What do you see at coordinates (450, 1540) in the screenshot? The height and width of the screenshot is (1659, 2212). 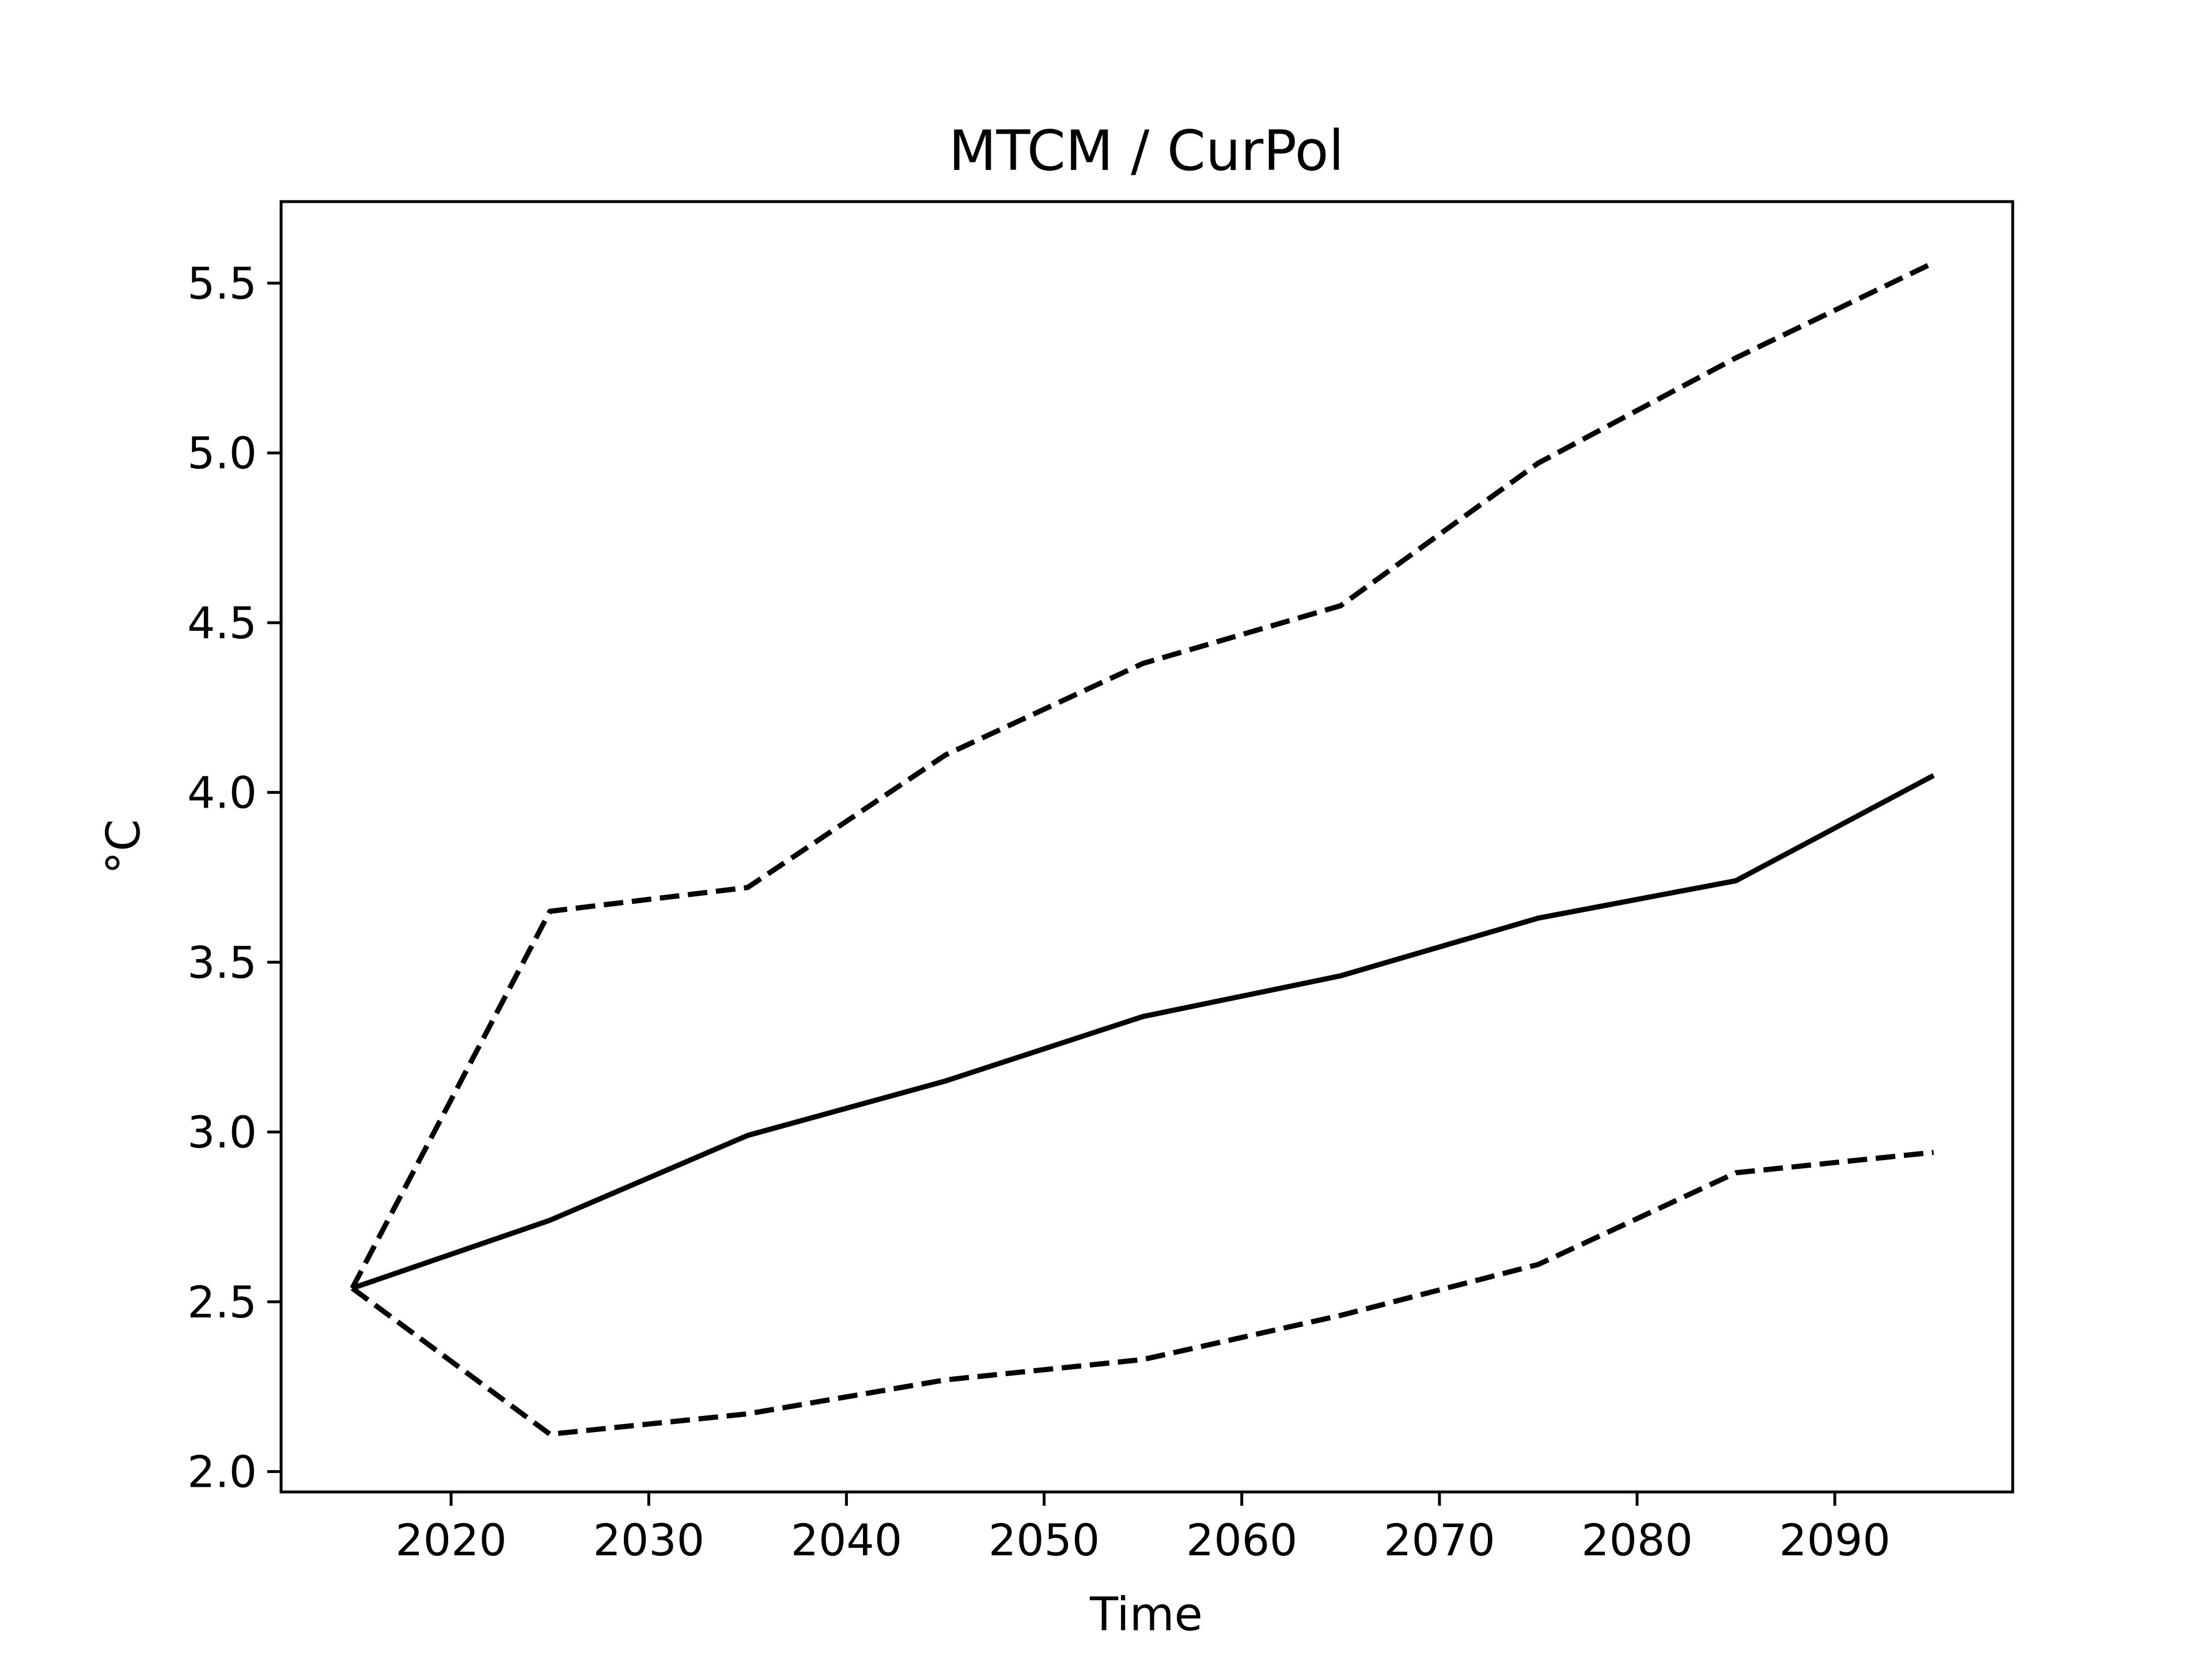 I see `x-tick-label: 2020` at bounding box center [450, 1540].